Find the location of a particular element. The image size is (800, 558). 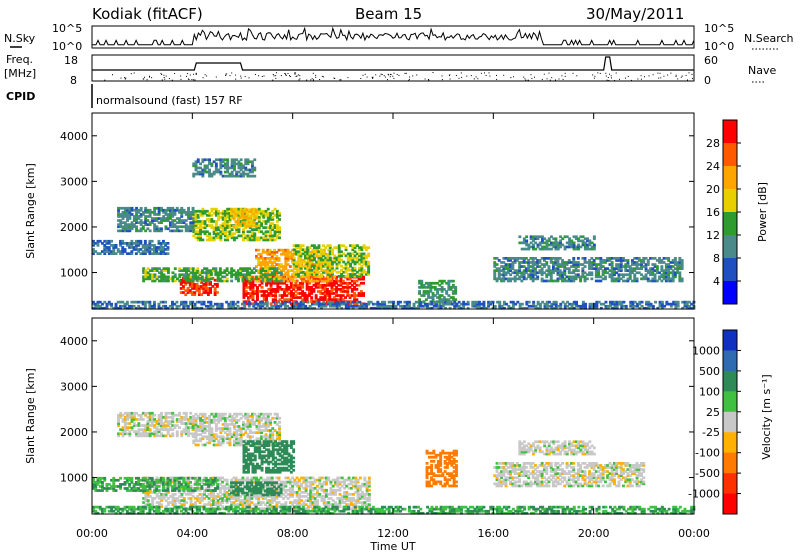

nsky-trace is located at coordinates (393, 36).